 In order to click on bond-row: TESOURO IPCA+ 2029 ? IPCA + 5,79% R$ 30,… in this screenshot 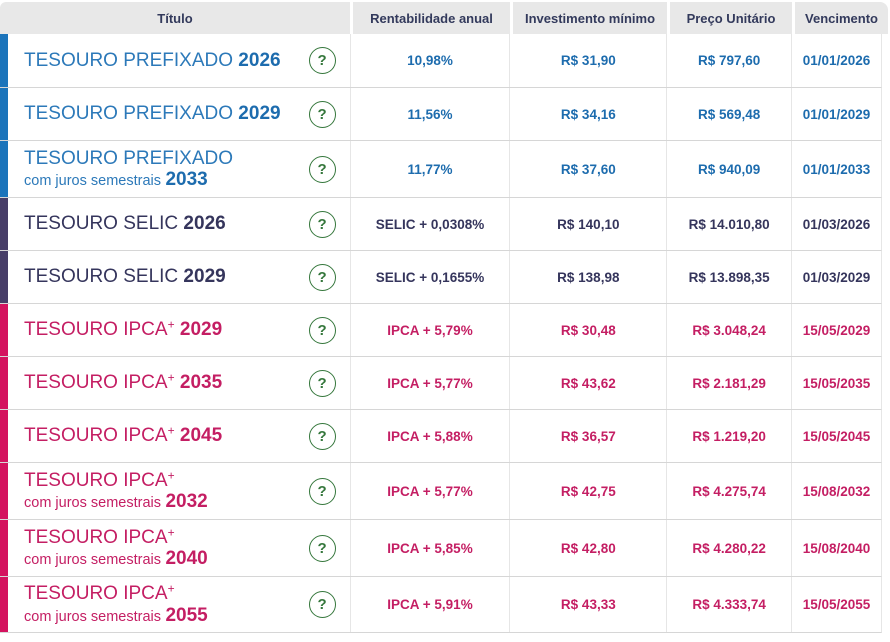, I will do `click(441, 329)`.